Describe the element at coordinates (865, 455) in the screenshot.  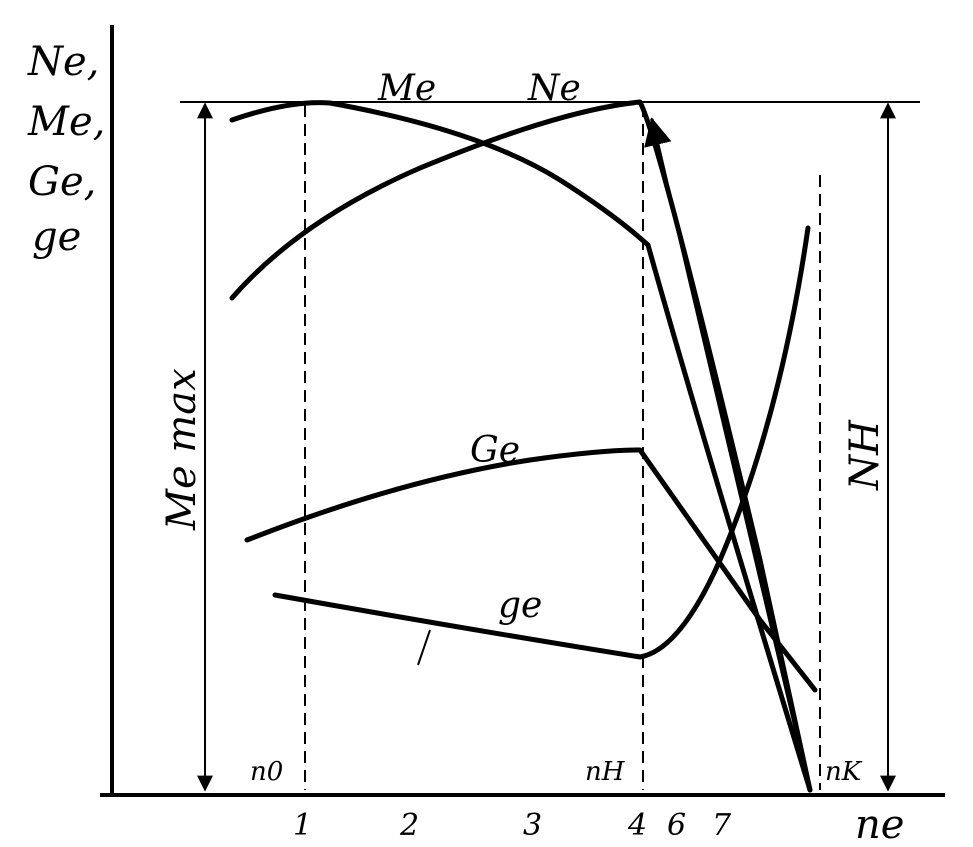
I see `dimension-label: NH` at that location.